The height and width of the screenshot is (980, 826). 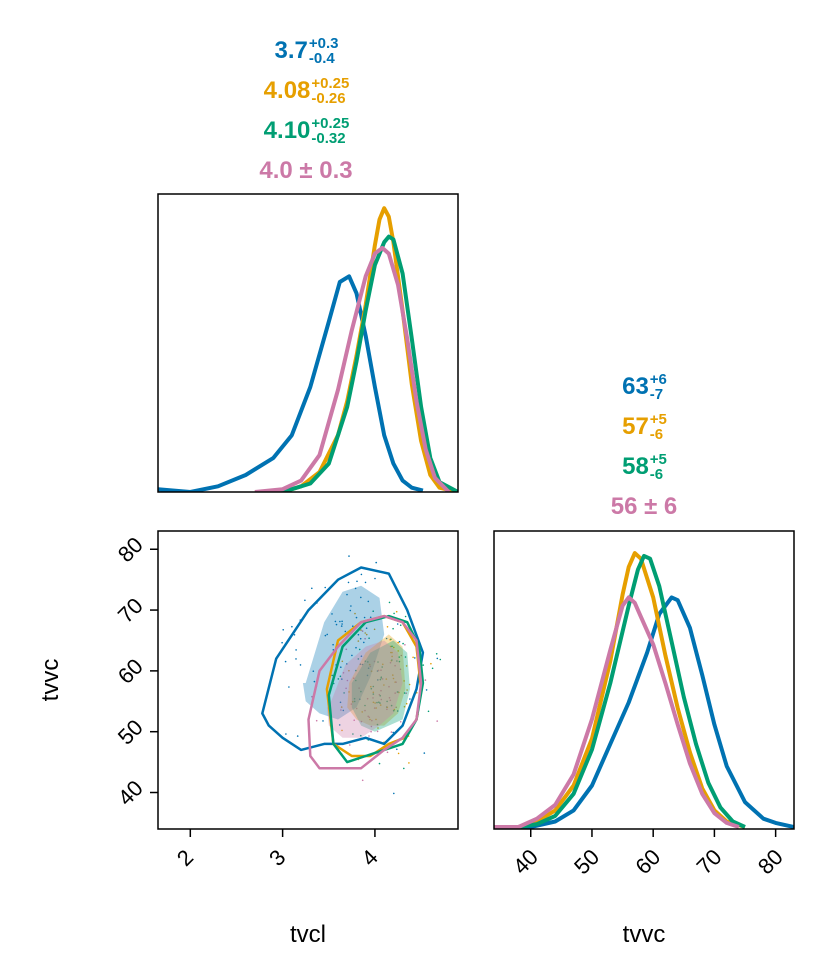 I want to click on tvvc-density-line-pink, so click(x=617, y=712).